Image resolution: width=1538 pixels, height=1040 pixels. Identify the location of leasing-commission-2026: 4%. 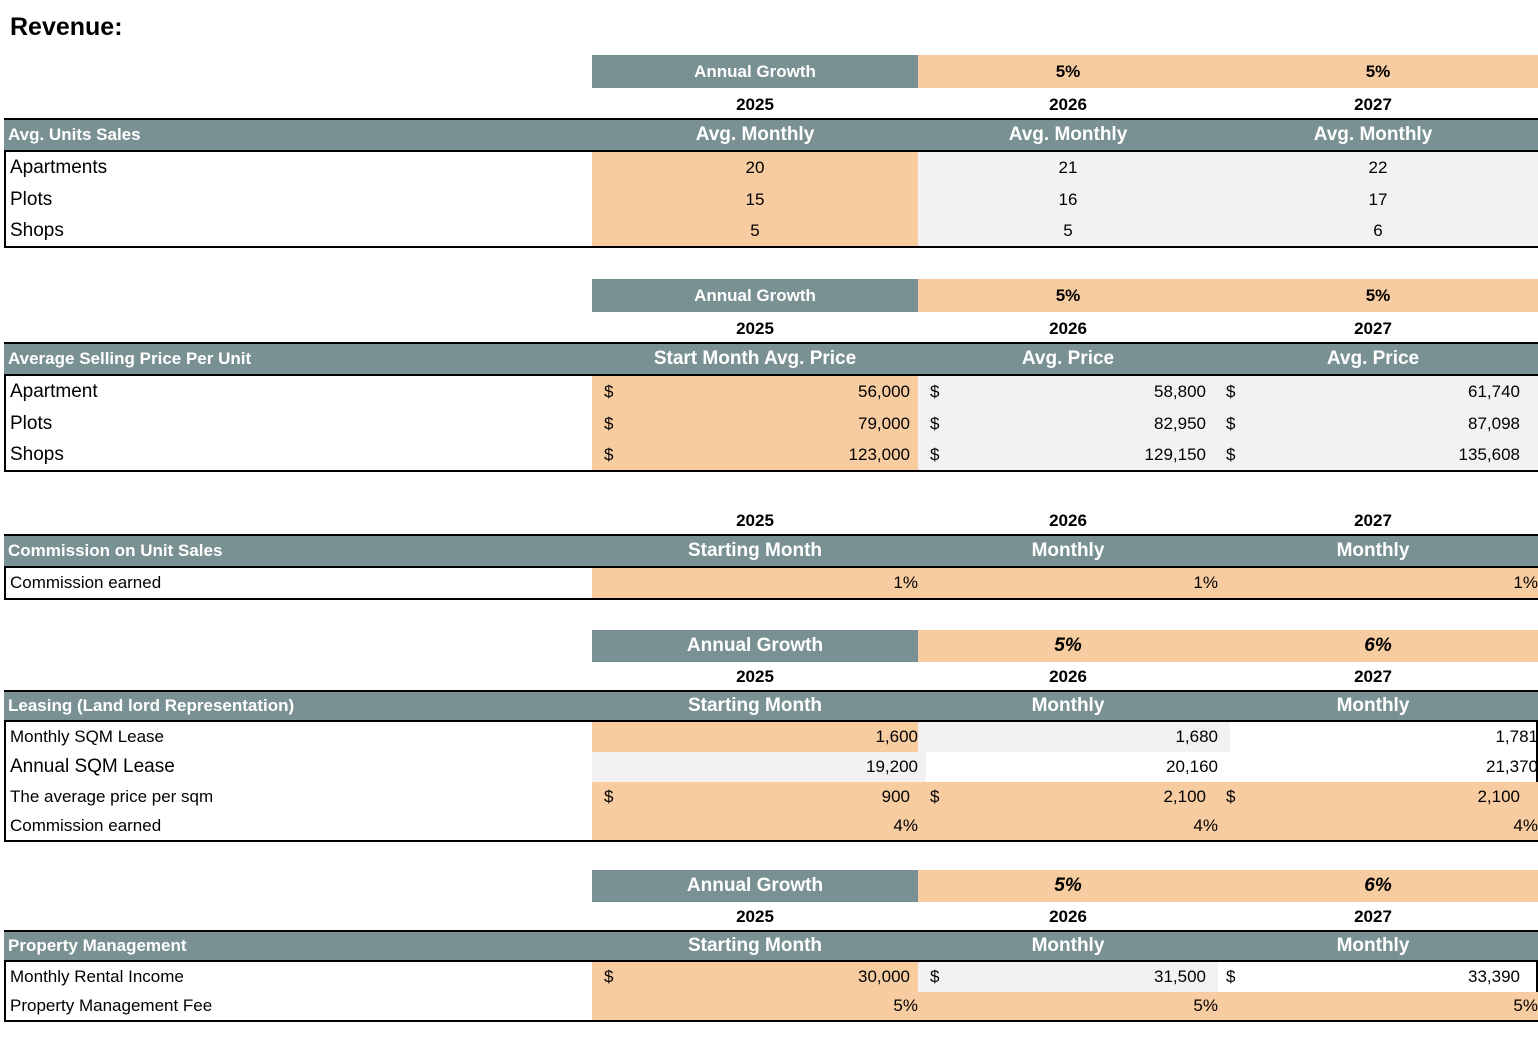
(1069, 826).